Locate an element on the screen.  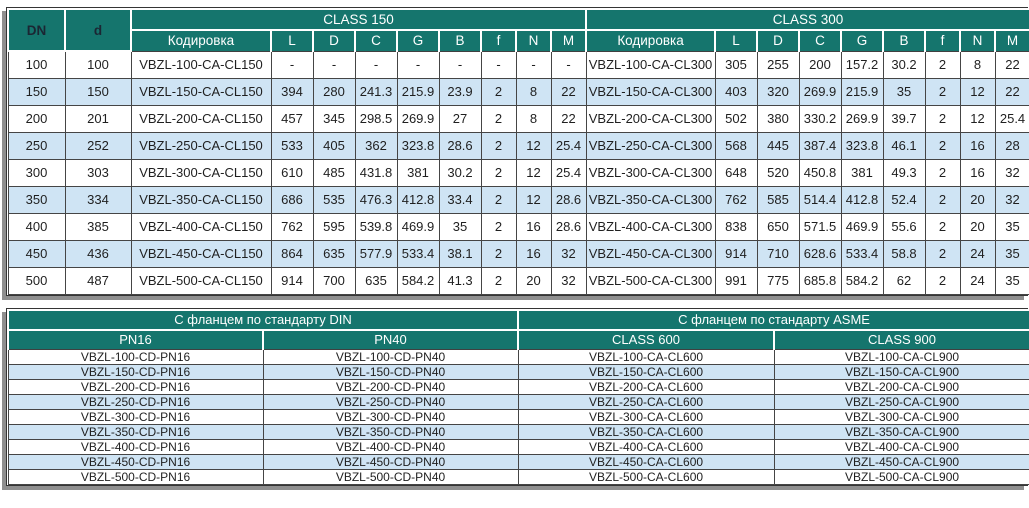
cell-L-150: 394 is located at coordinates (292, 91).